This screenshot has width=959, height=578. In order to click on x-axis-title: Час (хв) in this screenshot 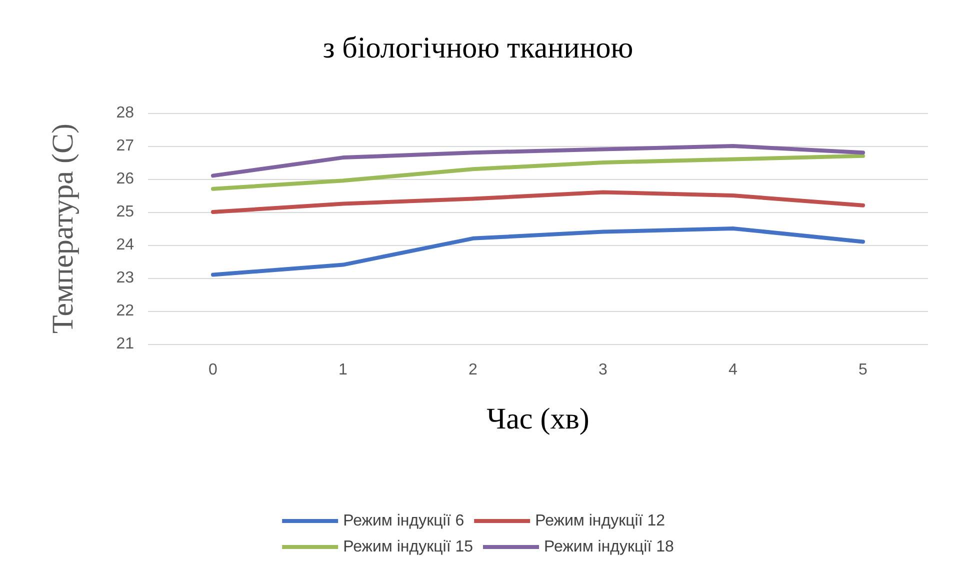, I will do `click(538, 419)`.